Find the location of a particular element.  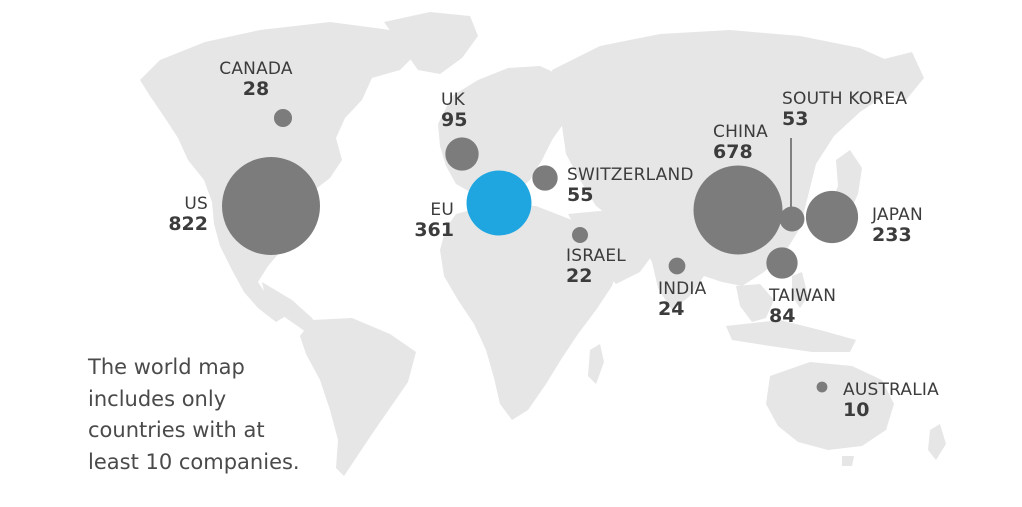

bubble-south-korea is located at coordinates (792, 219).